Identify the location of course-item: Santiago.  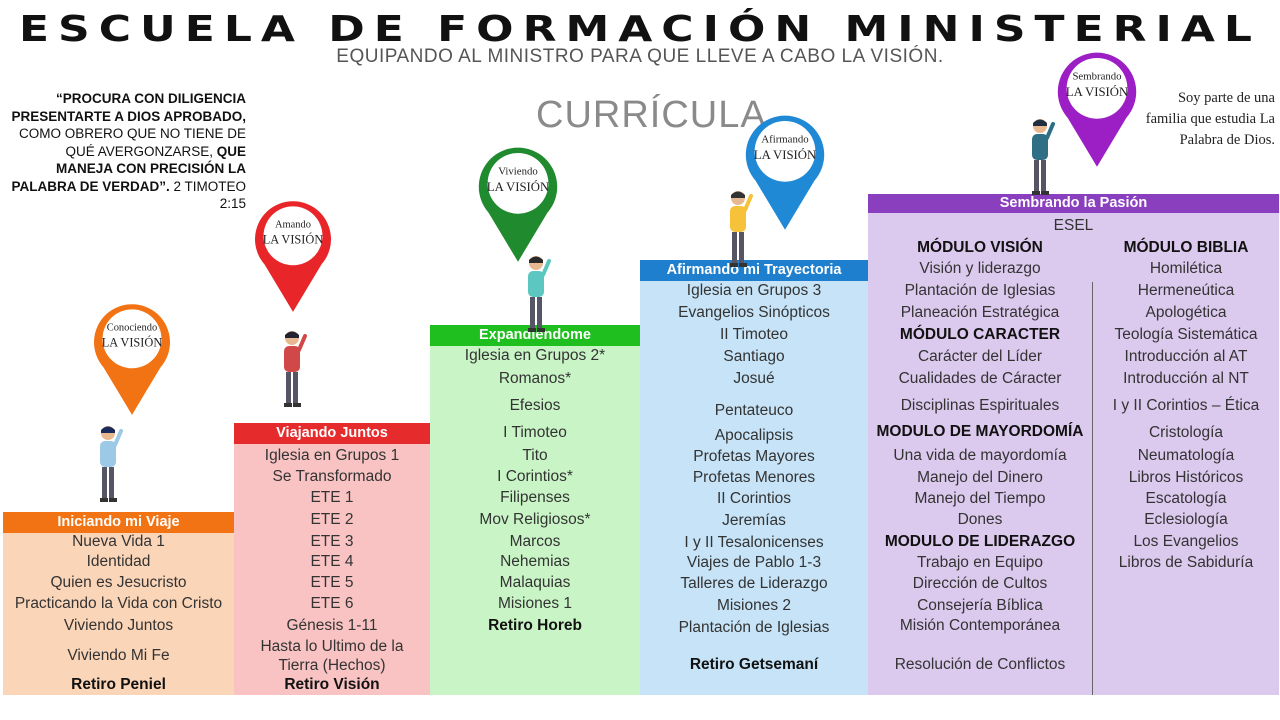
(754, 356).